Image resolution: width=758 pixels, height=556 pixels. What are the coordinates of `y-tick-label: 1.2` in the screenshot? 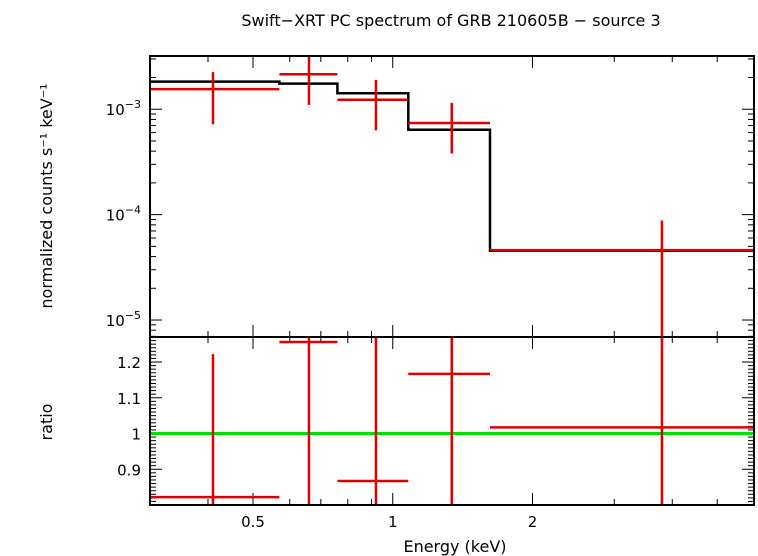 It's located at (129, 363).